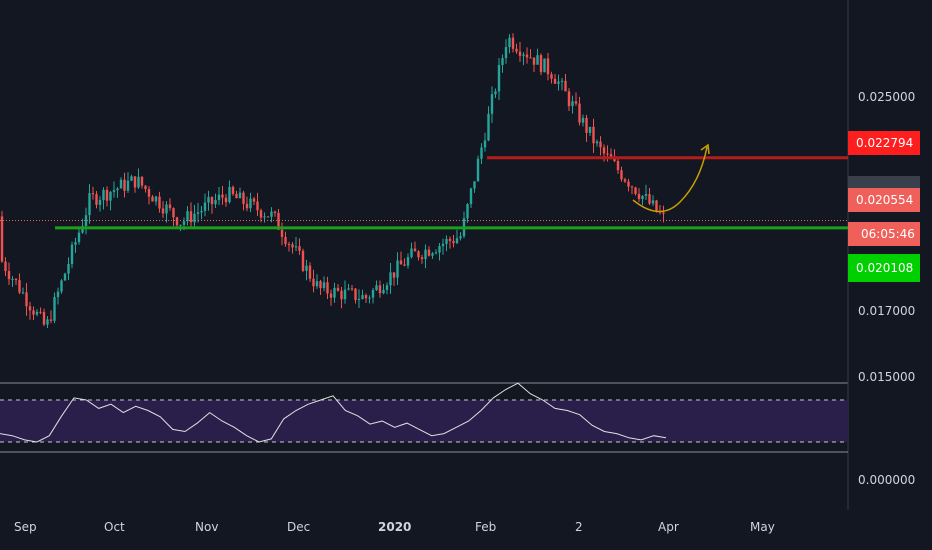 Image resolution: width=932 pixels, height=550 pixels. What do you see at coordinates (298, 527) in the screenshot?
I see `time-tick: Dec` at bounding box center [298, 527].